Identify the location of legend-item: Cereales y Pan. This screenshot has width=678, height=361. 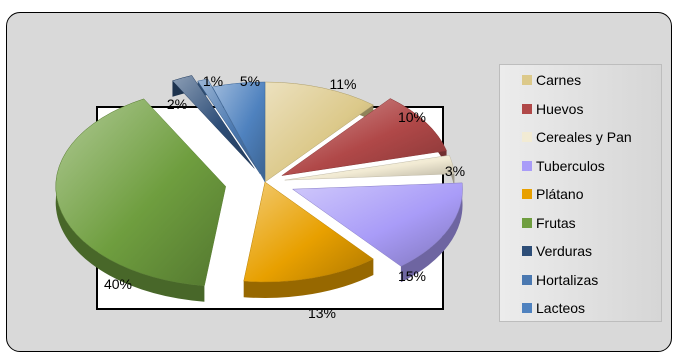
(577, 137).